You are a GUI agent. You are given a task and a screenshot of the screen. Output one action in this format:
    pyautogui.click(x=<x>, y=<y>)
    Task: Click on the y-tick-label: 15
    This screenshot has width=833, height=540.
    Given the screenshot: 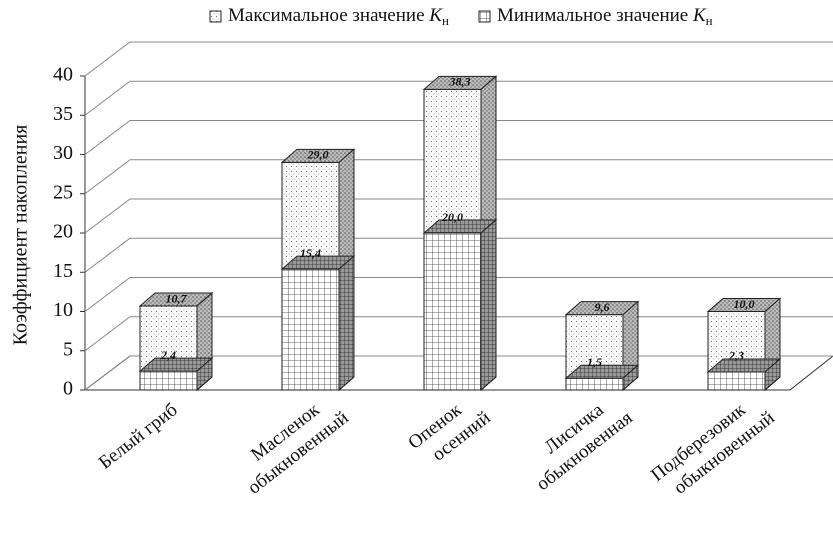 What is the action you would take?
    pyautogui.click(x=63, y=271)
    